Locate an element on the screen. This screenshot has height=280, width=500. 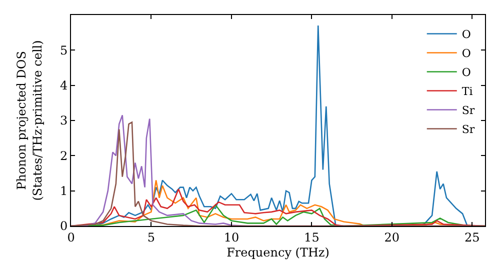
x-tick-label: 10 is located at coordinates (232, 237).